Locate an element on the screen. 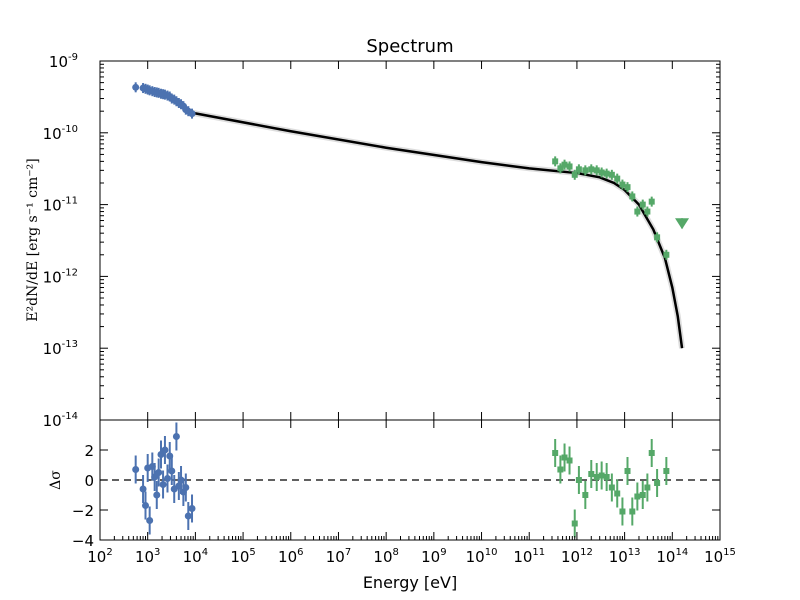  x-tick-label: 10¹¹ is located at coordinates (529, 556).